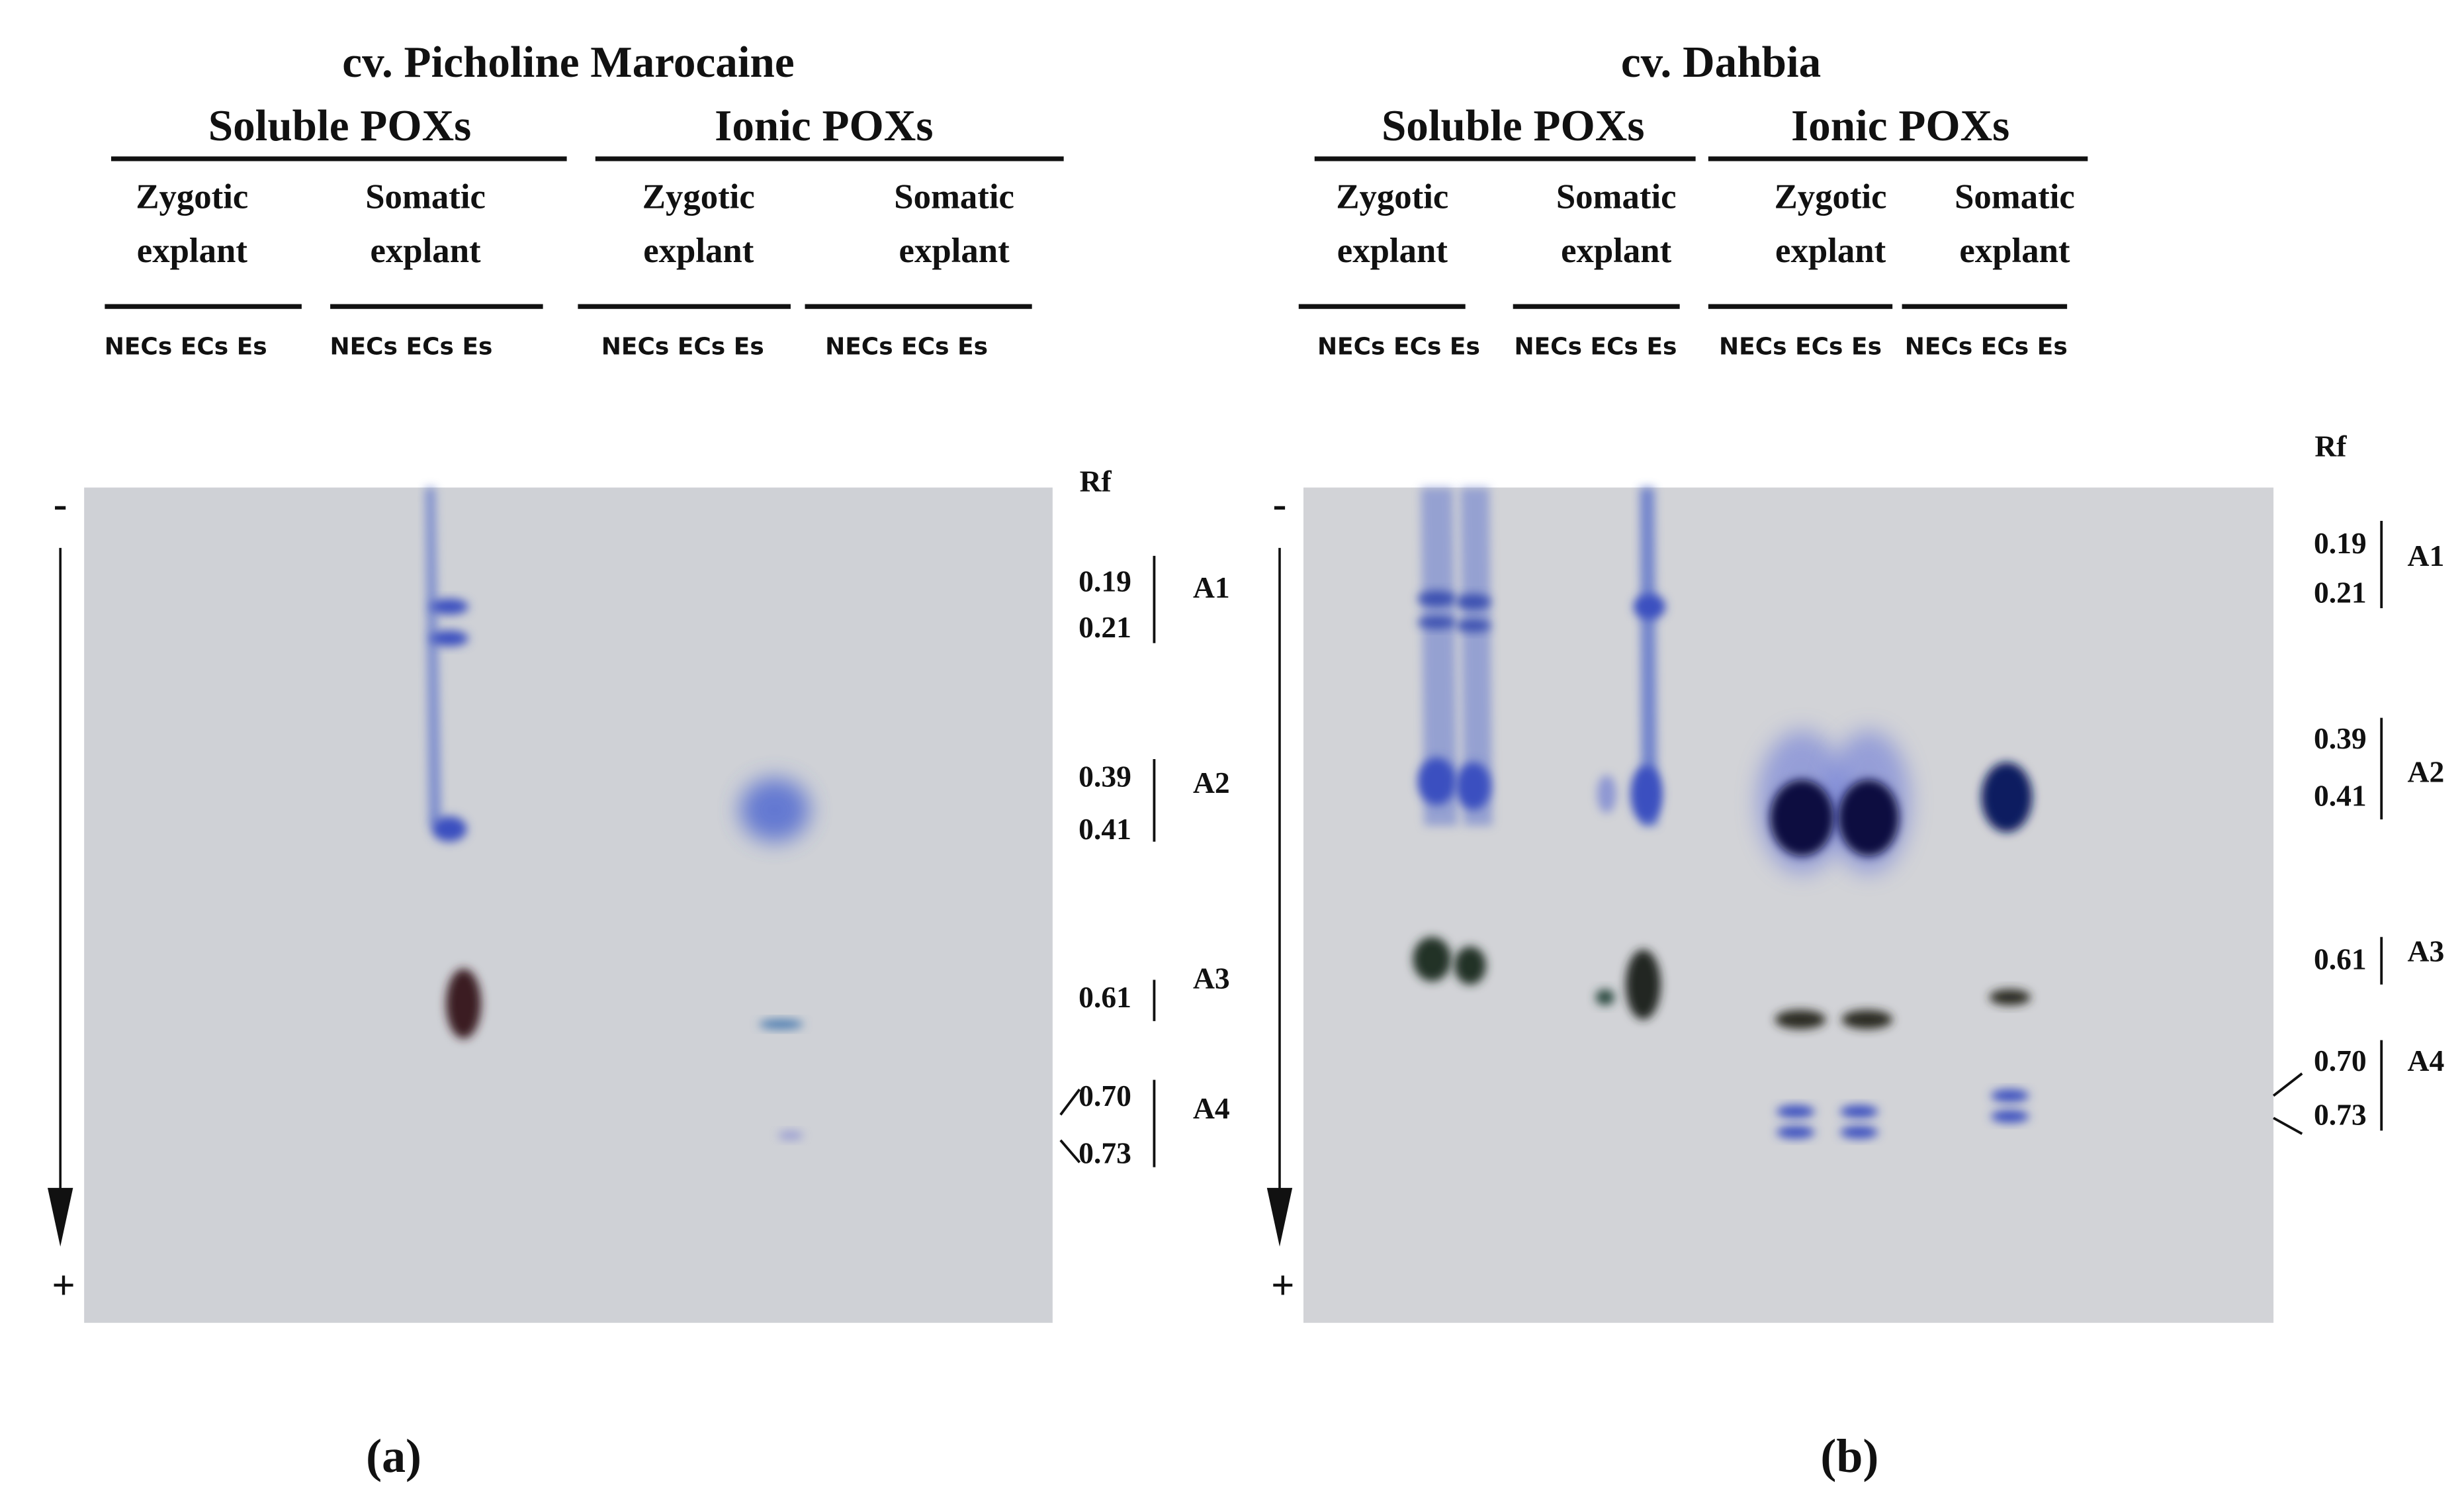  What do you see at coordinates (394, 1456) in the screenshot?
I see `panel-label: (a)` at bounding box center [394, 1456].